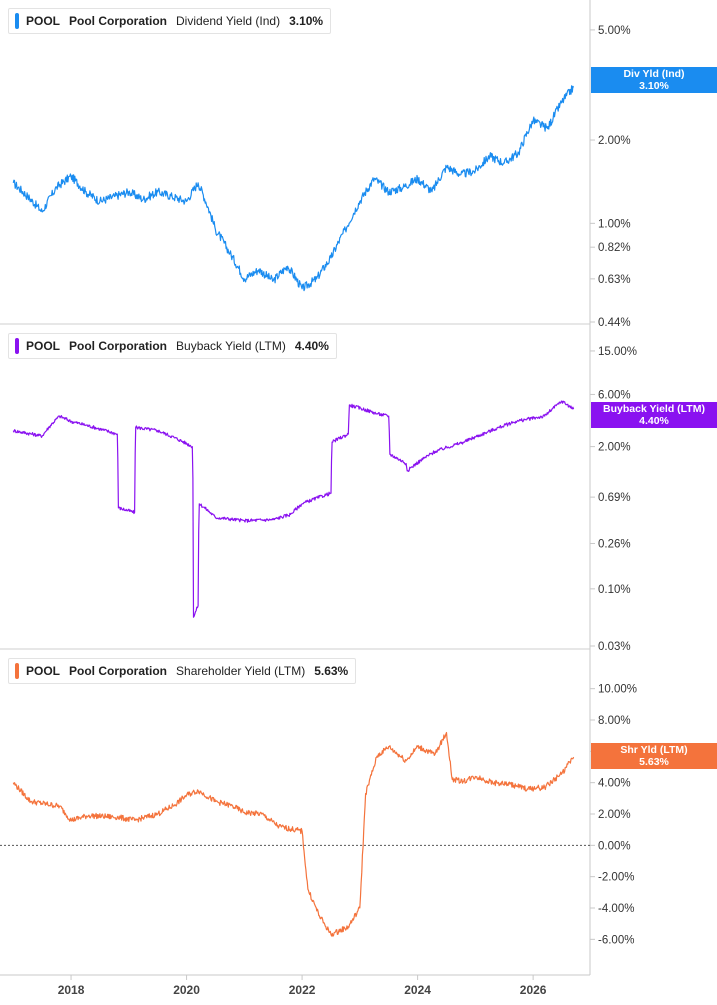 The width and height of the screenshot is (717, 1005). I want to click on buyback-swatch, so click(17, 346).